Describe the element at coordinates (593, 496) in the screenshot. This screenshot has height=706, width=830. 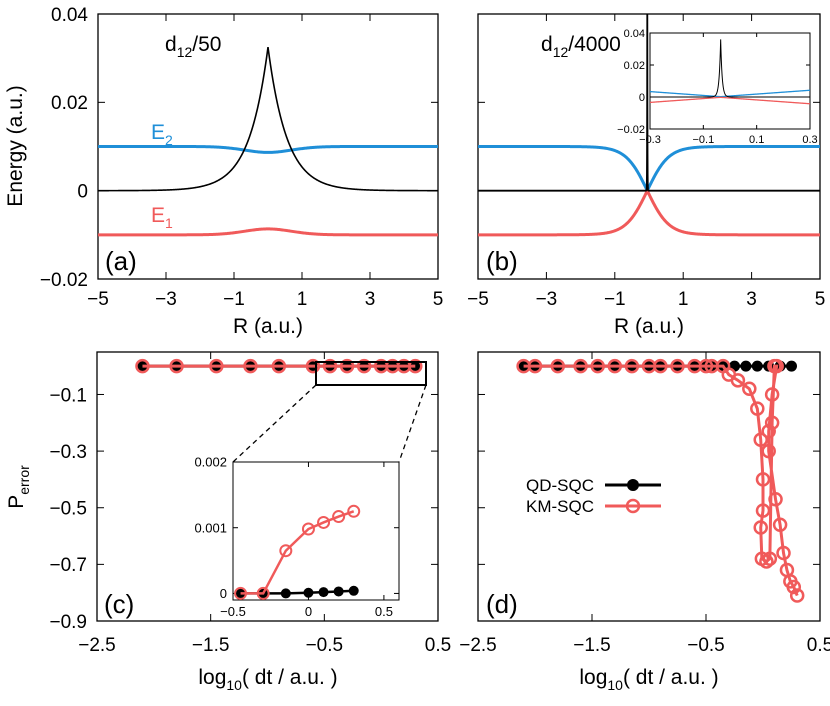
I see `panel-d-legend: QD-SQC KM-SQC` at that location.